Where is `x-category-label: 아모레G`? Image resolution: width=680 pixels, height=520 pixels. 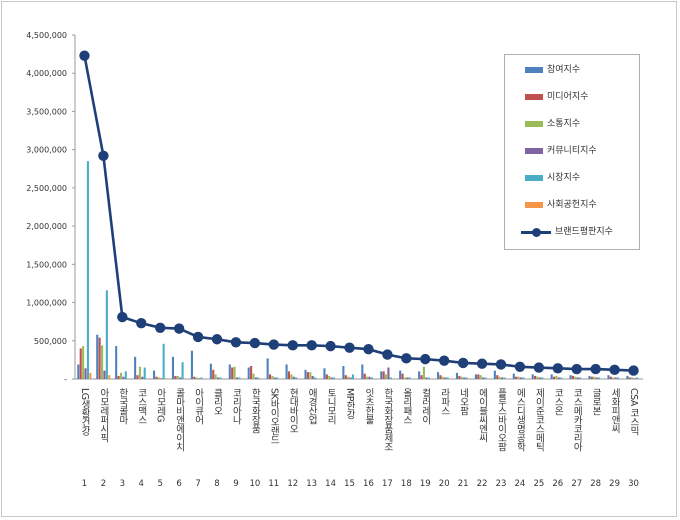 x-category-label: 아모레G is located at coordinates (160, 405).